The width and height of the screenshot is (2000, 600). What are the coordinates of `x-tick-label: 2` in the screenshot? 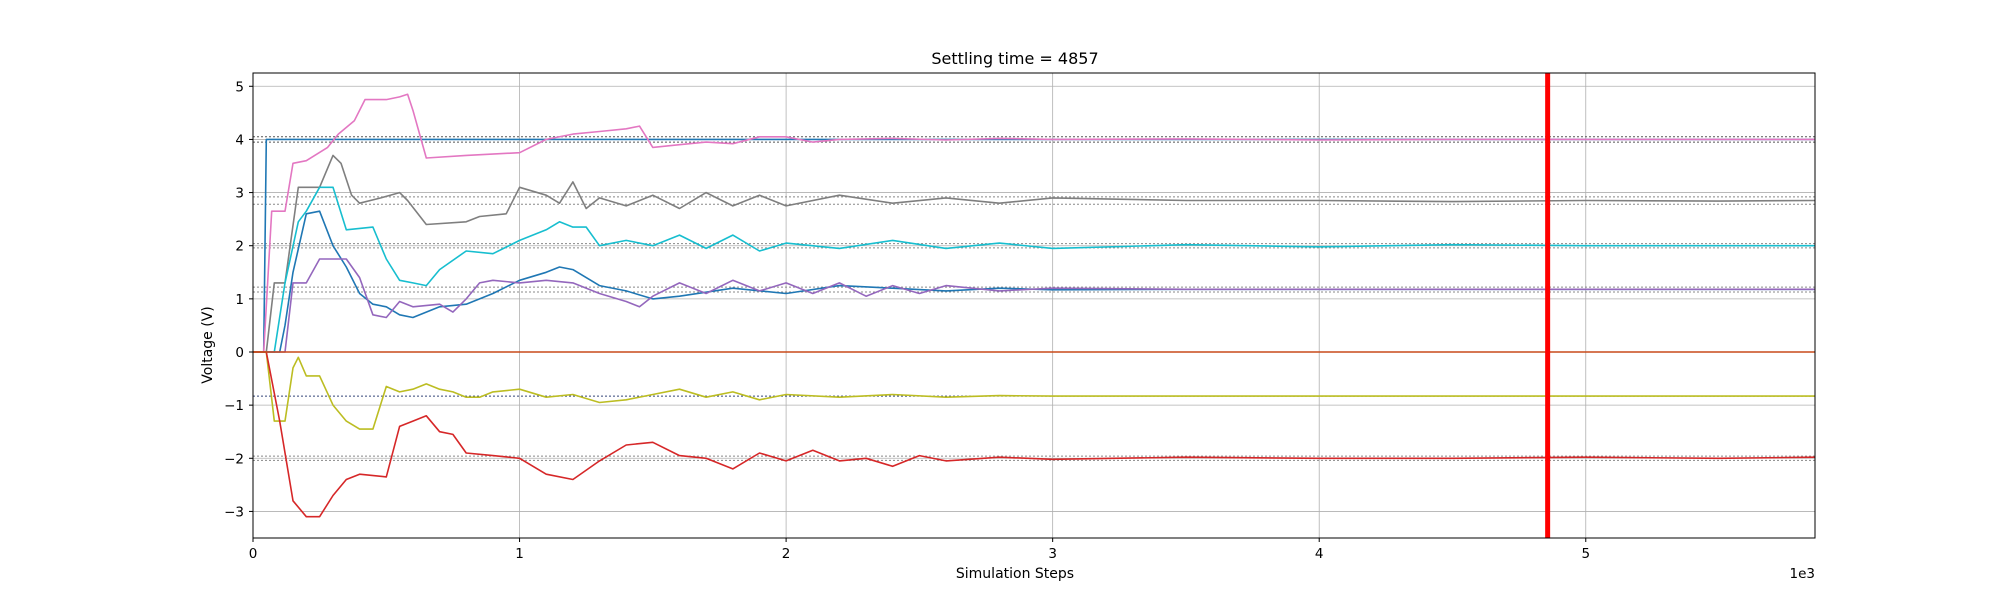 It's located at (786, 554).